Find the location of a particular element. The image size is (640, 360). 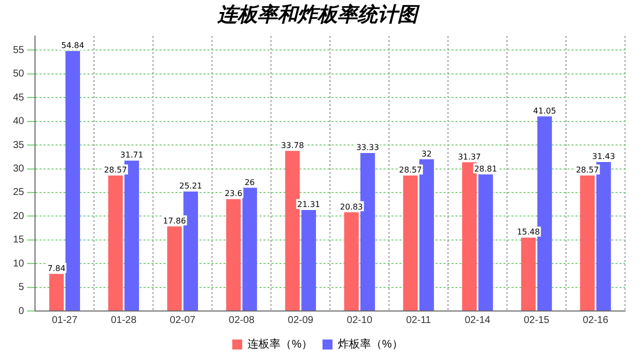

y-tick-label: 20 is located at coordinates (19, 216).